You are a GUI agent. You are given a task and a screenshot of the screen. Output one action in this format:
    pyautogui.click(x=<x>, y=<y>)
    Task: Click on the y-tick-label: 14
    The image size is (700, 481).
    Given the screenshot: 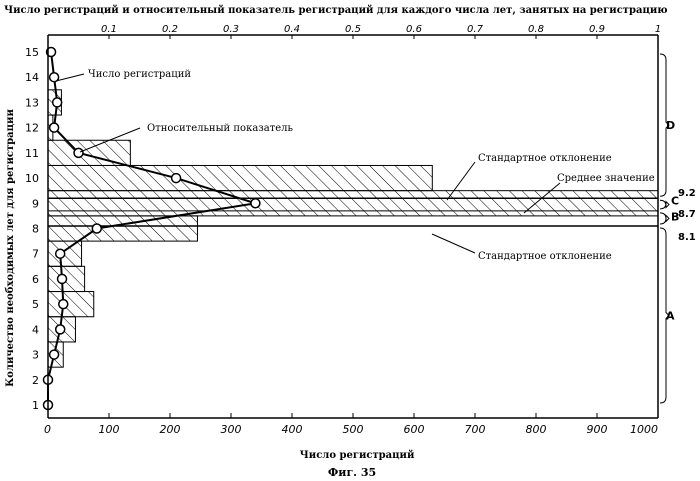 What is the action you would take?
    pyautogui.click(x=32, y=77)
    